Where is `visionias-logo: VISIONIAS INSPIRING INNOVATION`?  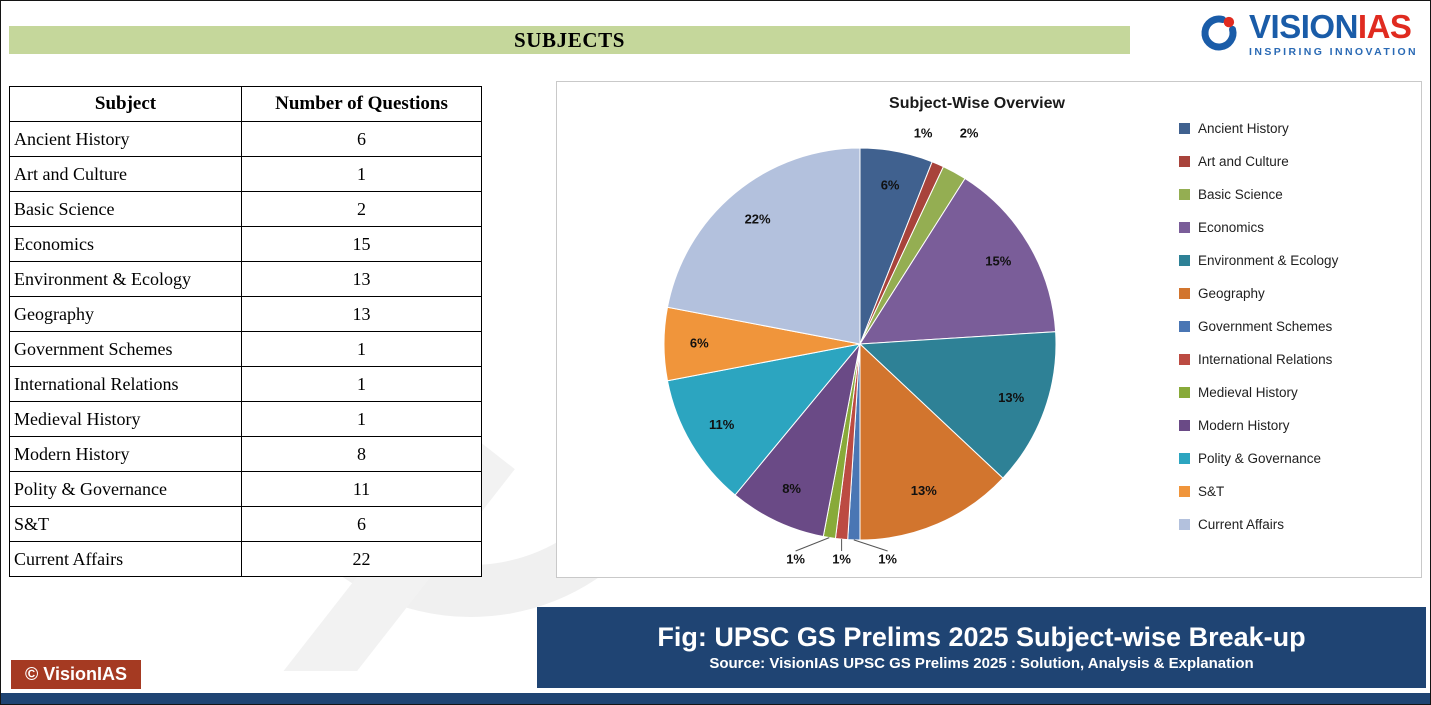 visionias-logo: VISIONIAS INSPIRING INNOVATION is located at coordinates (1307, 34).